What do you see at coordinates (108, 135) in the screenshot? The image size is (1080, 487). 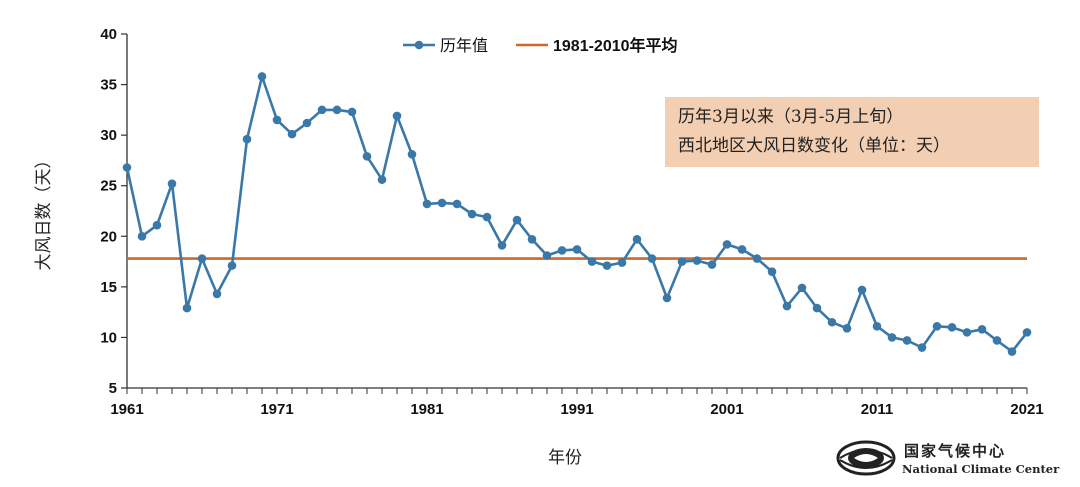 I see `y-tick-label: 30` at bounding box center [108, 135].